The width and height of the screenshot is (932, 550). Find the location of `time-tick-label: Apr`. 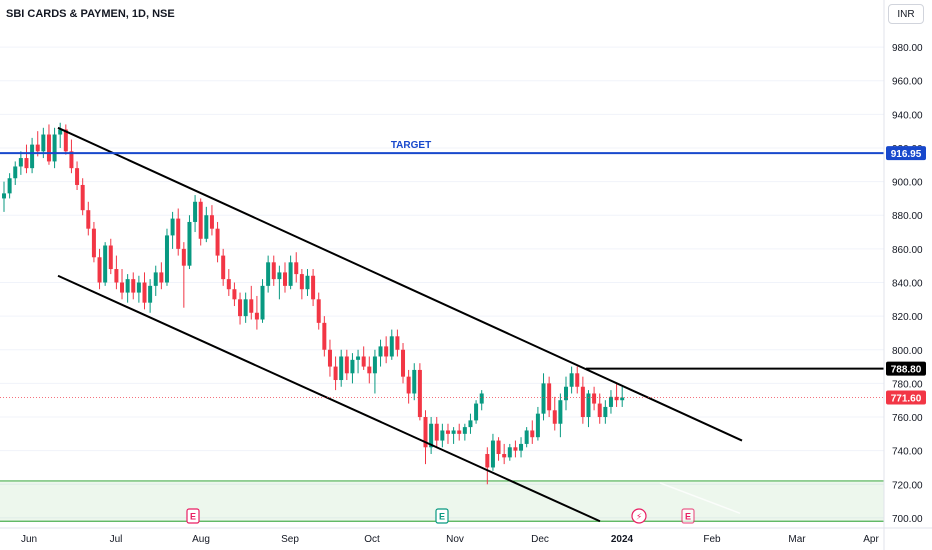

time-tick-label: Apr is located at coordinates (871, 539).